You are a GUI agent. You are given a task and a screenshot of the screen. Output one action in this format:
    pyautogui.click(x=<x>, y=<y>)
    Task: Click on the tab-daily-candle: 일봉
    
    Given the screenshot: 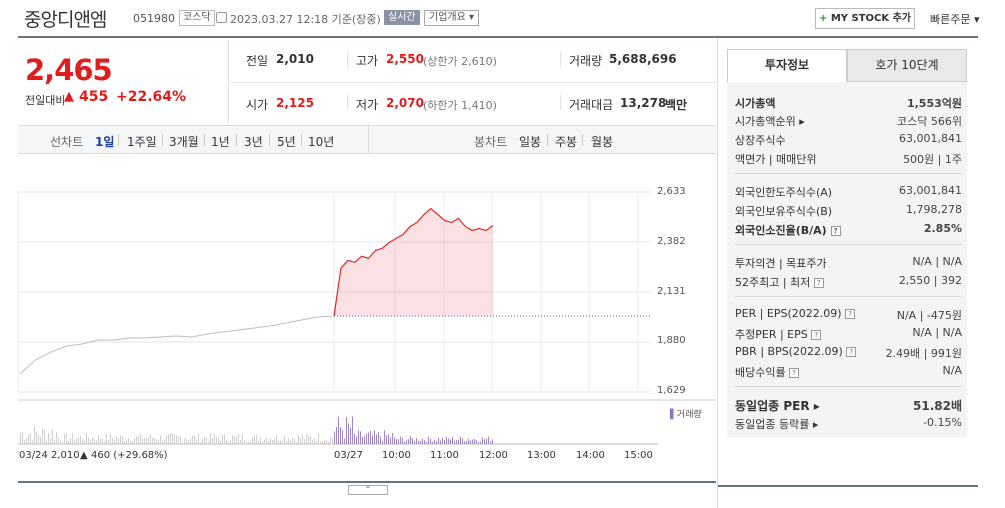 What is the action you would take?
    pyautogui.click(x=530, y=142)
    